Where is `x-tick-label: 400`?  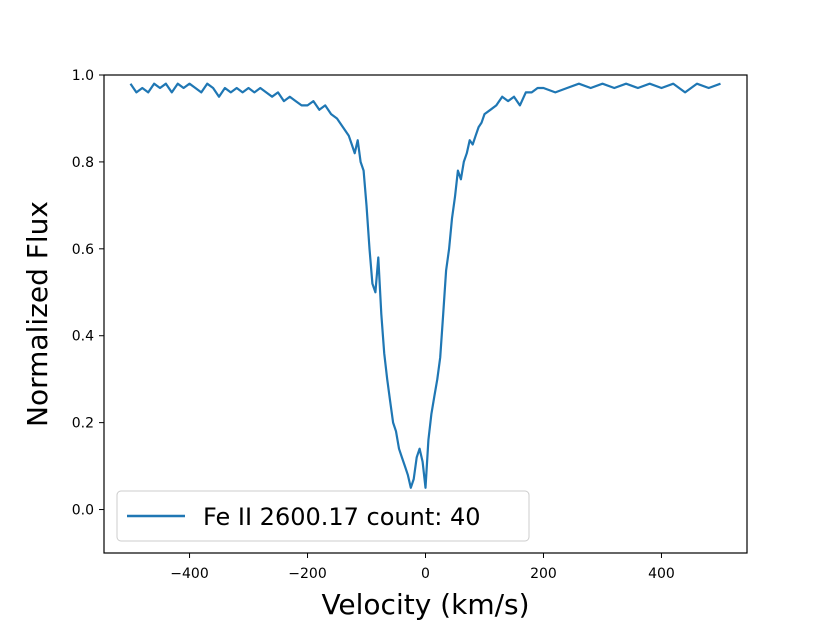 x-tick-label: 400 is located at coordinates (661, 574).